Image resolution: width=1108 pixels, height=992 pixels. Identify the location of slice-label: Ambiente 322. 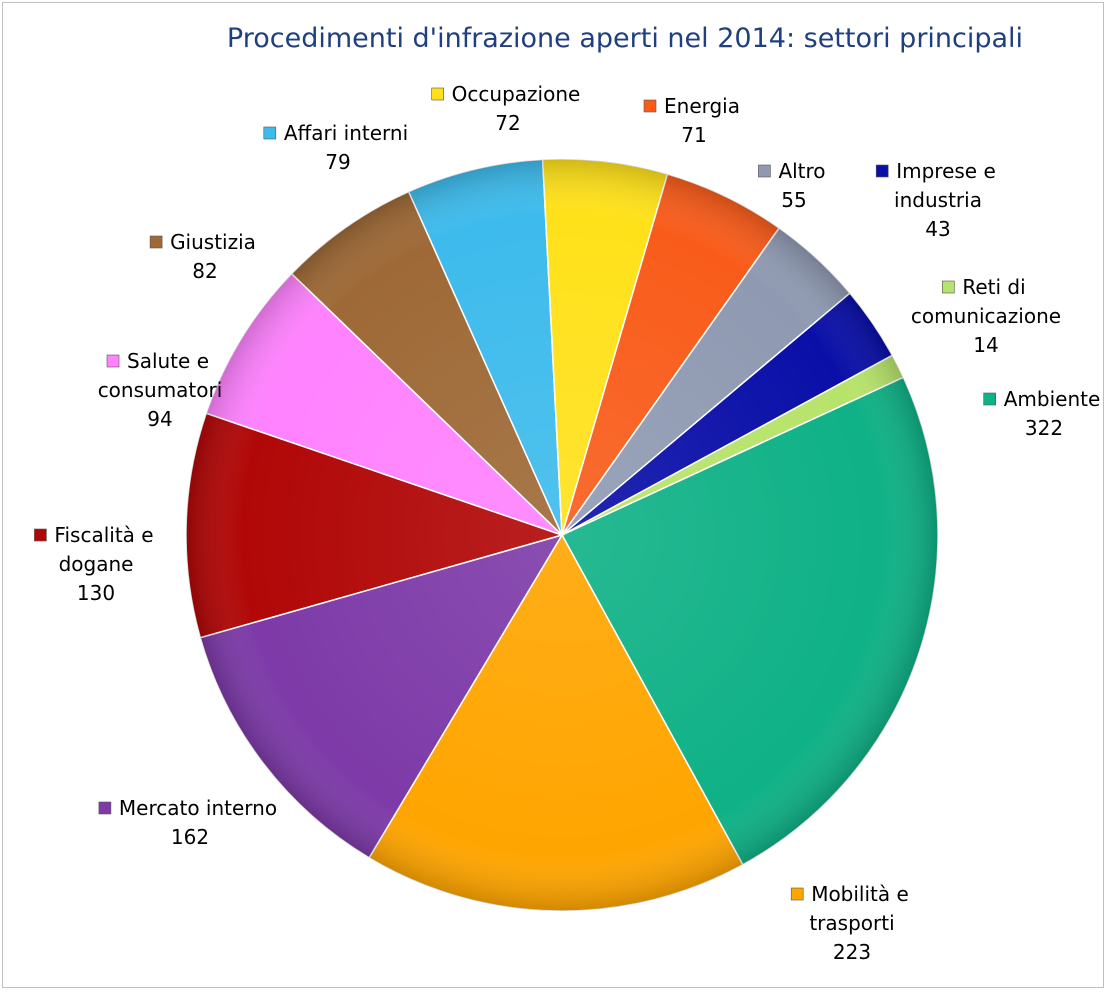
(1042, 413).